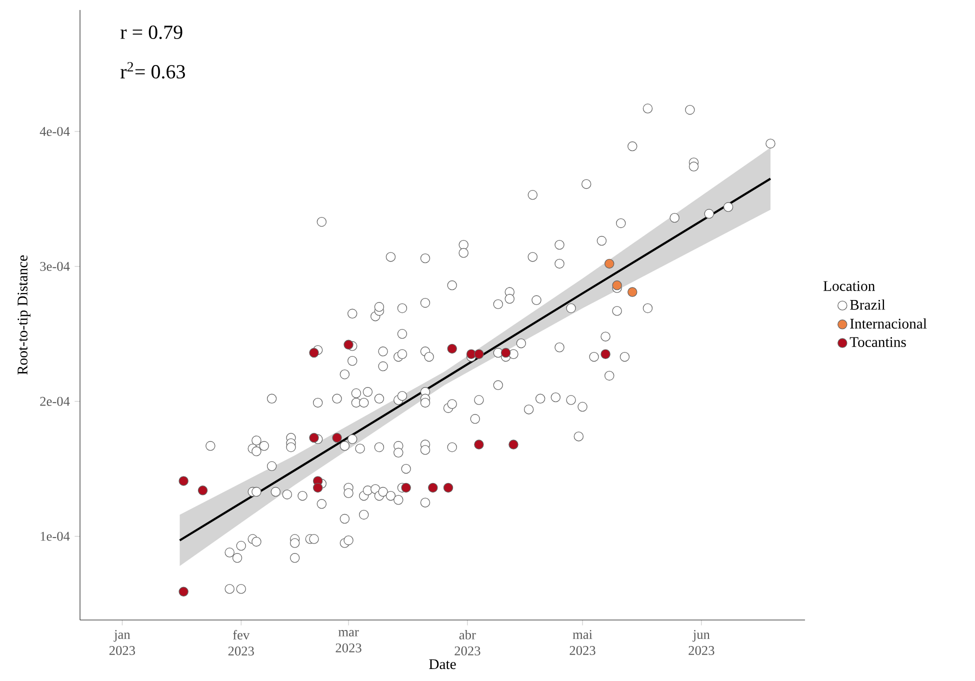 This screenshot has width=975, height=681. What do you see at coordinates (151, 33) in the screenshot?
I see `annotation: r = 0.79` at bounding box center [151, 33].